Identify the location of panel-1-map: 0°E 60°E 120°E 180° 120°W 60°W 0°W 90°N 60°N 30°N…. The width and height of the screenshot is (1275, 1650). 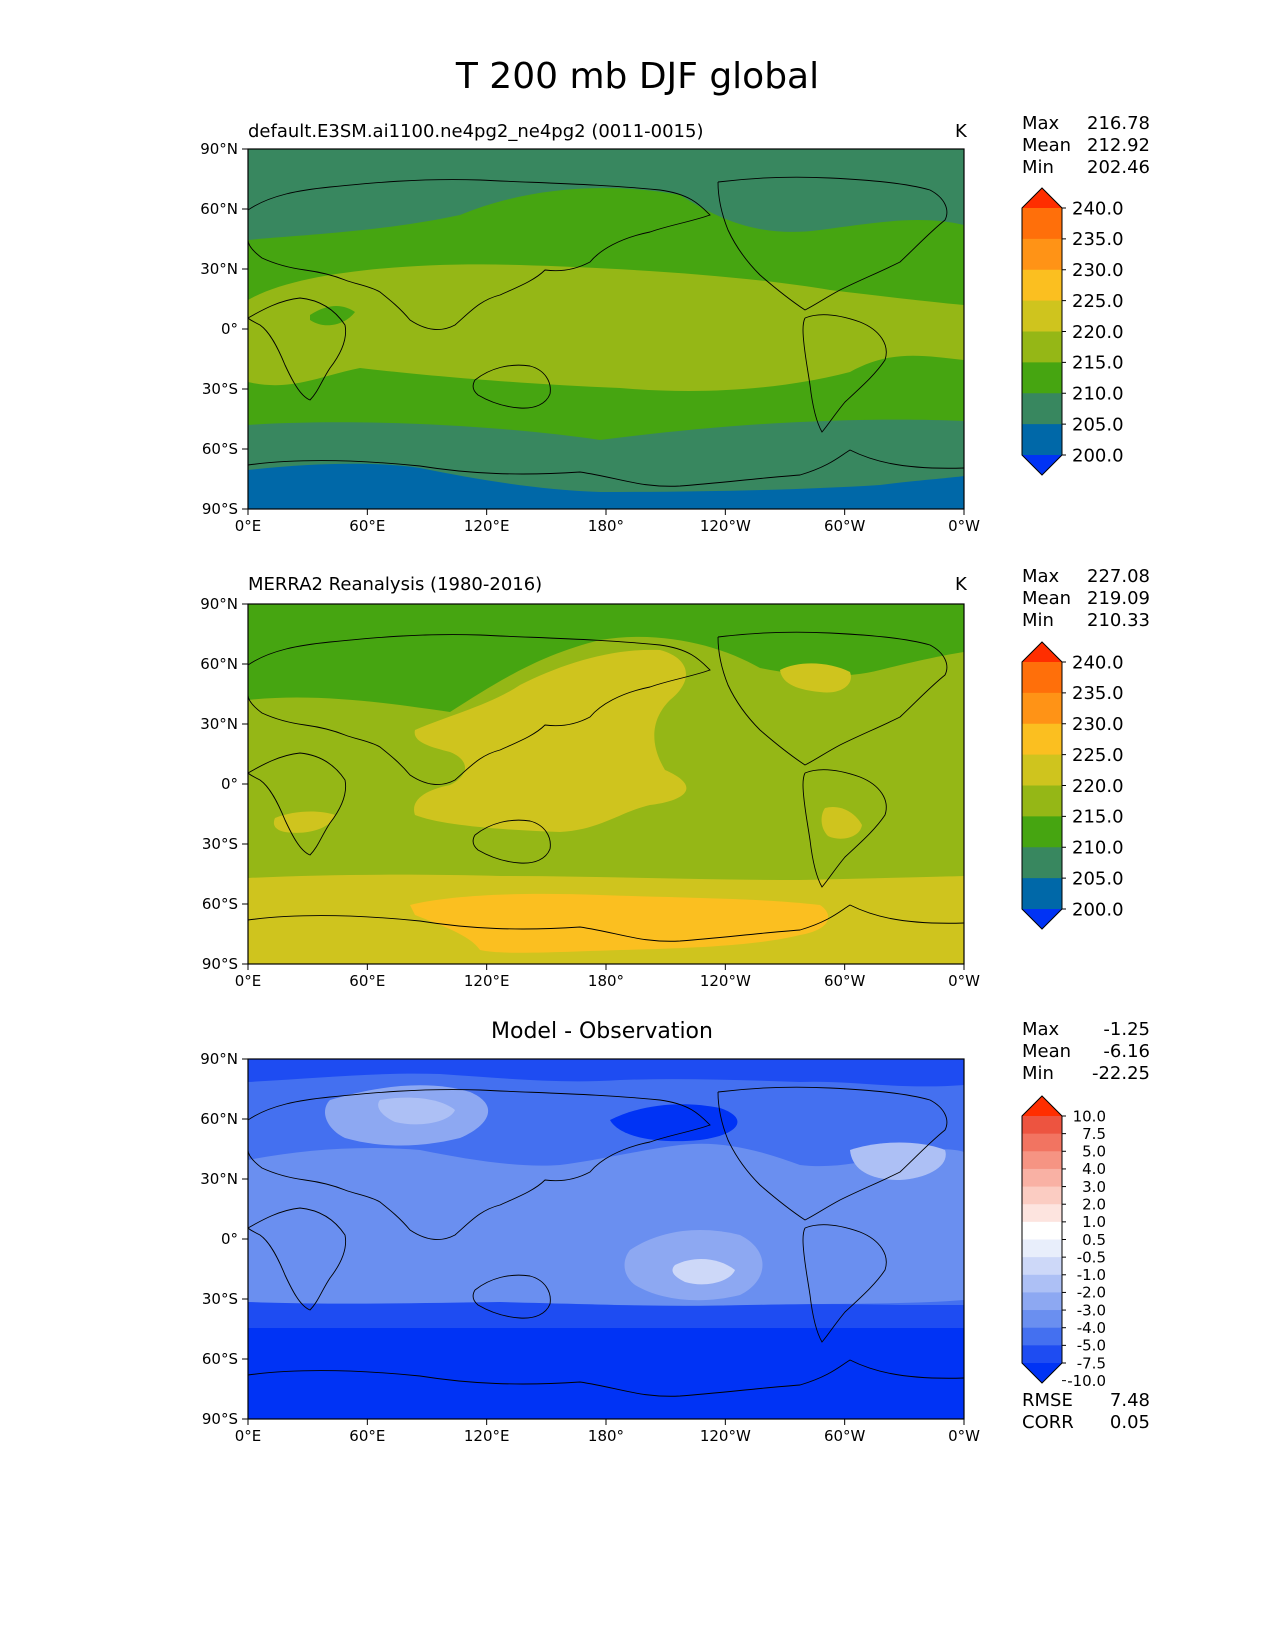
(590, 337).